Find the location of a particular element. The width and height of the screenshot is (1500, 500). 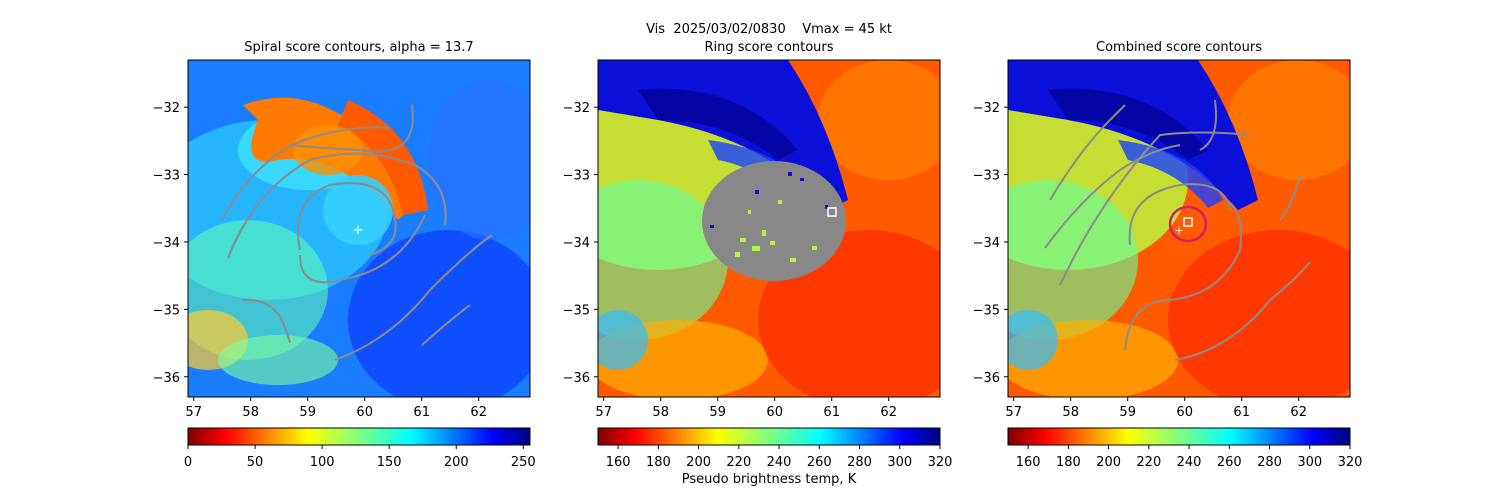

masked-region is located at coordinates (774, 221).